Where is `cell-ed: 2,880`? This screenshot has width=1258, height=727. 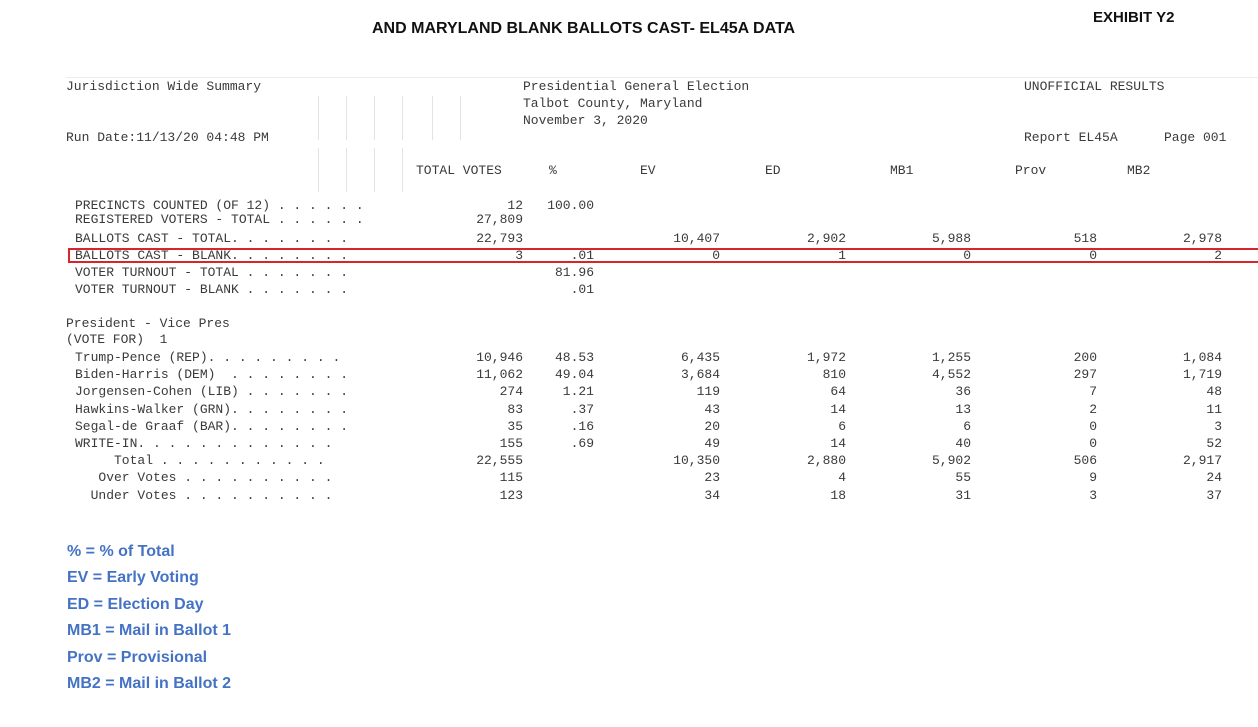 cell-ed: 2,880 is located at coordinates (826, 461).